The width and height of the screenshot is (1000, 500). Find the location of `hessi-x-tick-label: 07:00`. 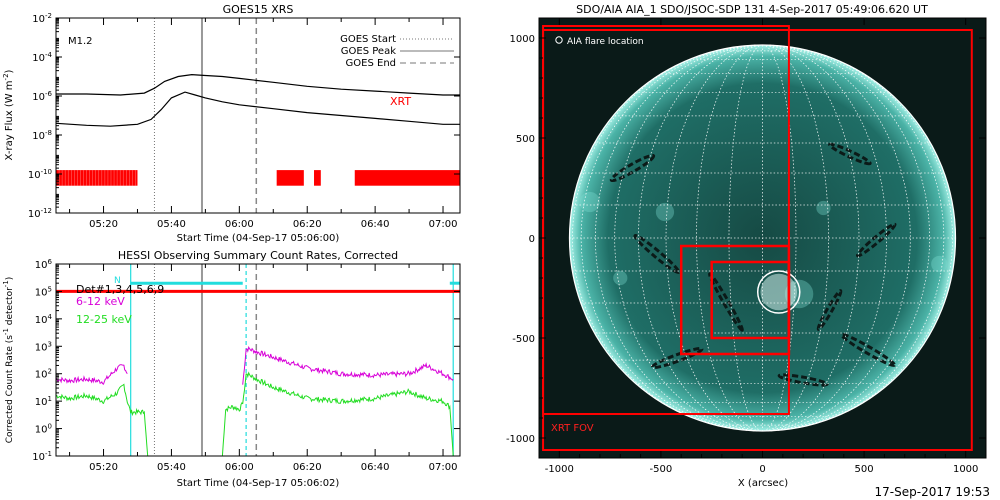

hessi-x-tick-label: 07:00 is located at coordinates (443, 467).